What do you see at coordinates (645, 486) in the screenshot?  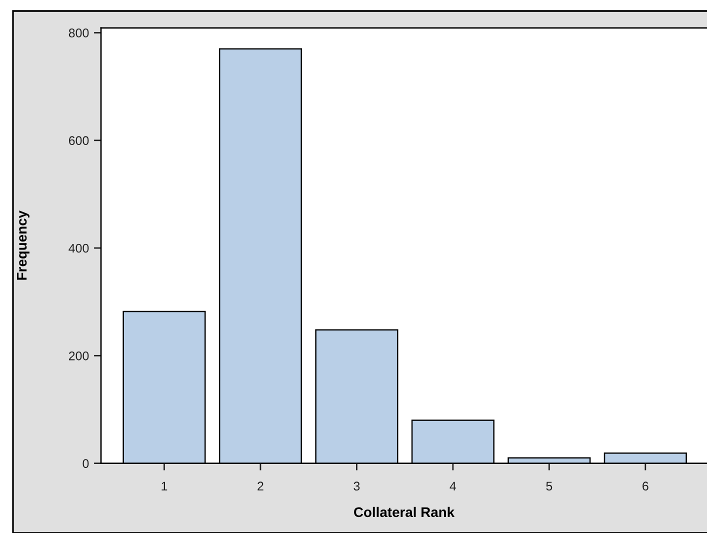 I see `x-tick-label: 6` at bounding box center [645, 486].